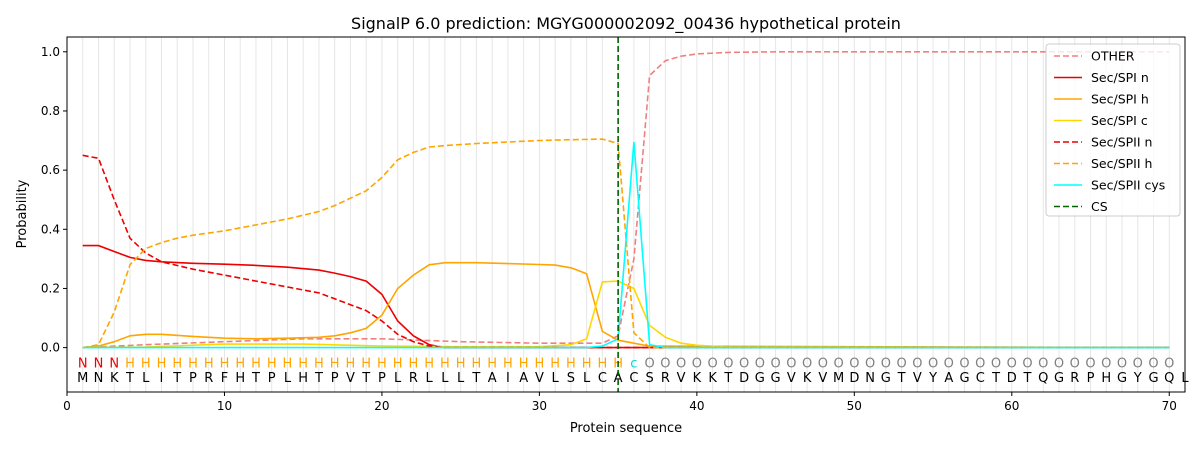  Describe the element at coordinates (82, 378) in the screenshot. I see `residue-label: M` at that location.